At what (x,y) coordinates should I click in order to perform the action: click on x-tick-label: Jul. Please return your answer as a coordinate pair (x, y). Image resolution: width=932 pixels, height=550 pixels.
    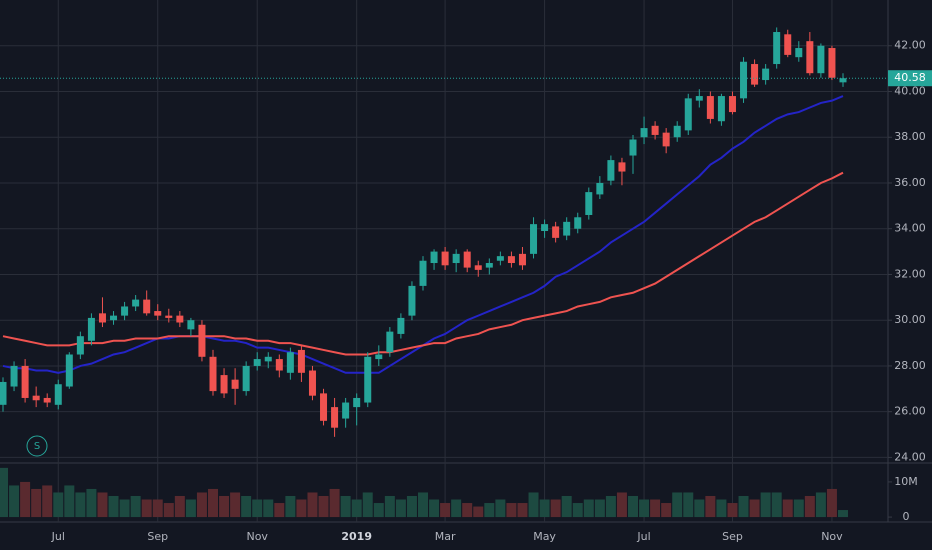
    Looking at the image, I should click on (58, 536).